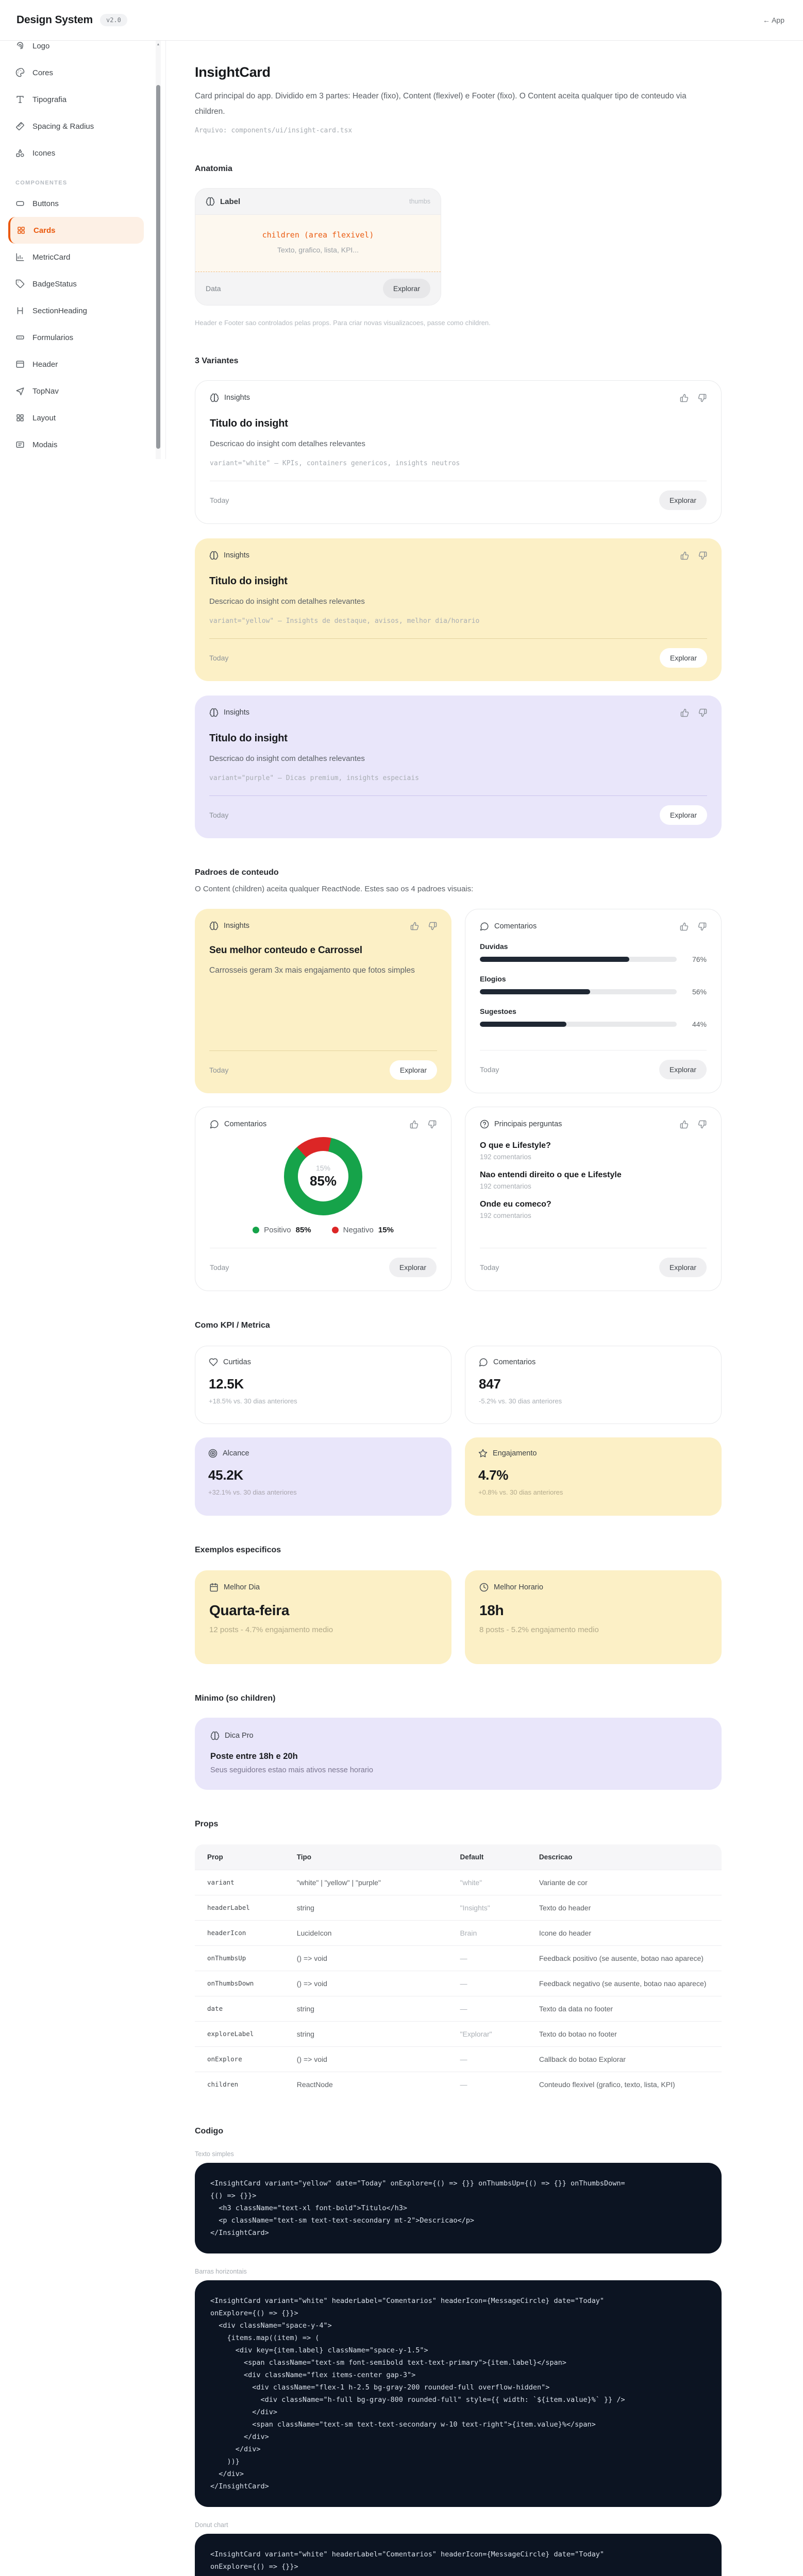 Image resolution: width=803 pixels, height=2576 pixels. Describe the element at coordinates (158, 44) in the screenshot. I see `scrollbar-up-arrow: ▲` at that location.